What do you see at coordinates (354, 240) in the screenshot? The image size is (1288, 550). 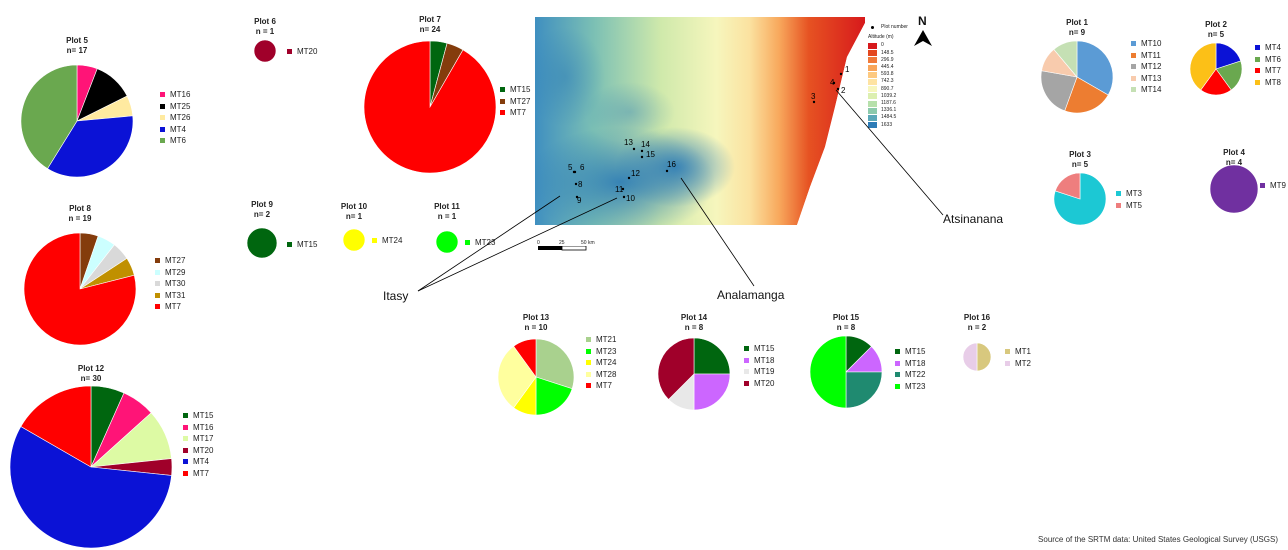 I see `pie-slice-mt24` at bounding box center [354, 240].